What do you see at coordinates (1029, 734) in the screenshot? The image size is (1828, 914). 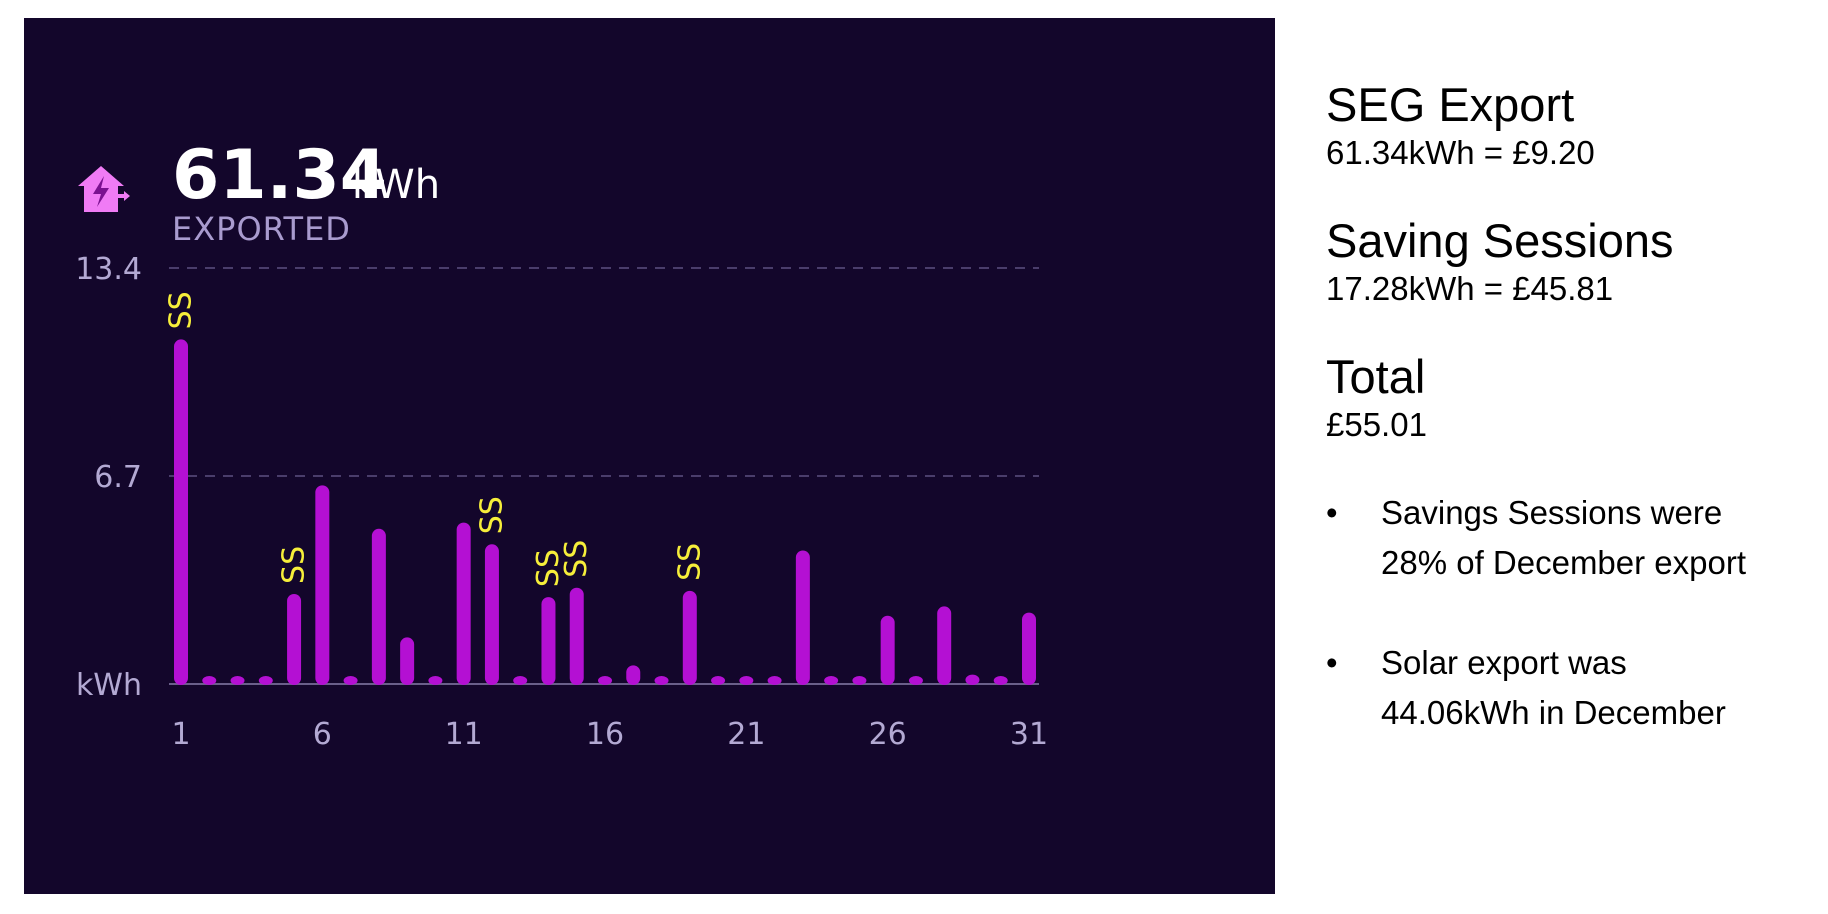 I see `x-tick-label: 31` at bounding box center [1029, 734].